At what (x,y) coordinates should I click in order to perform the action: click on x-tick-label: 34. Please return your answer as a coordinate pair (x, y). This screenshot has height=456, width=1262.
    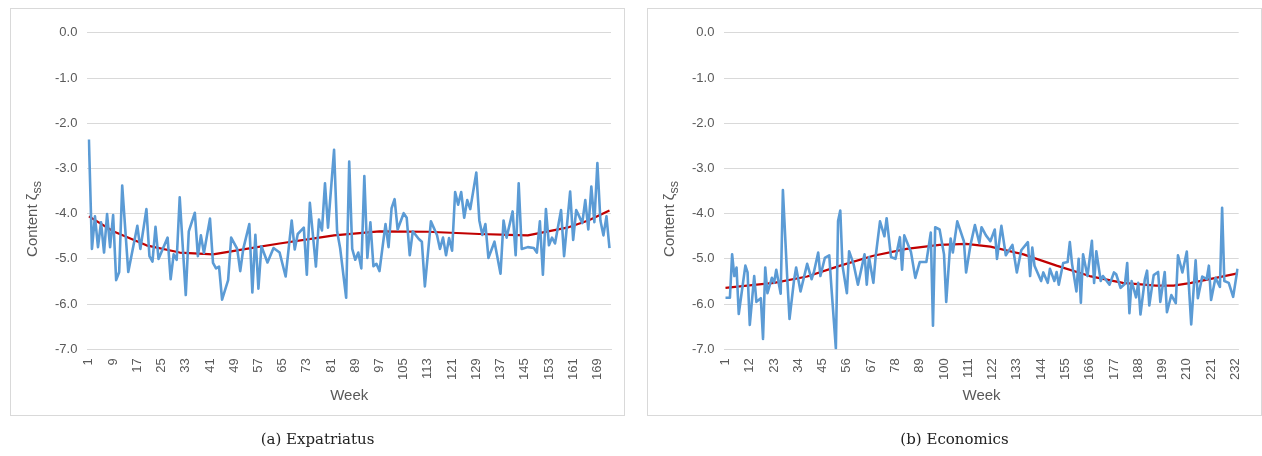
    Looking at the image, I should click on (797, 365).